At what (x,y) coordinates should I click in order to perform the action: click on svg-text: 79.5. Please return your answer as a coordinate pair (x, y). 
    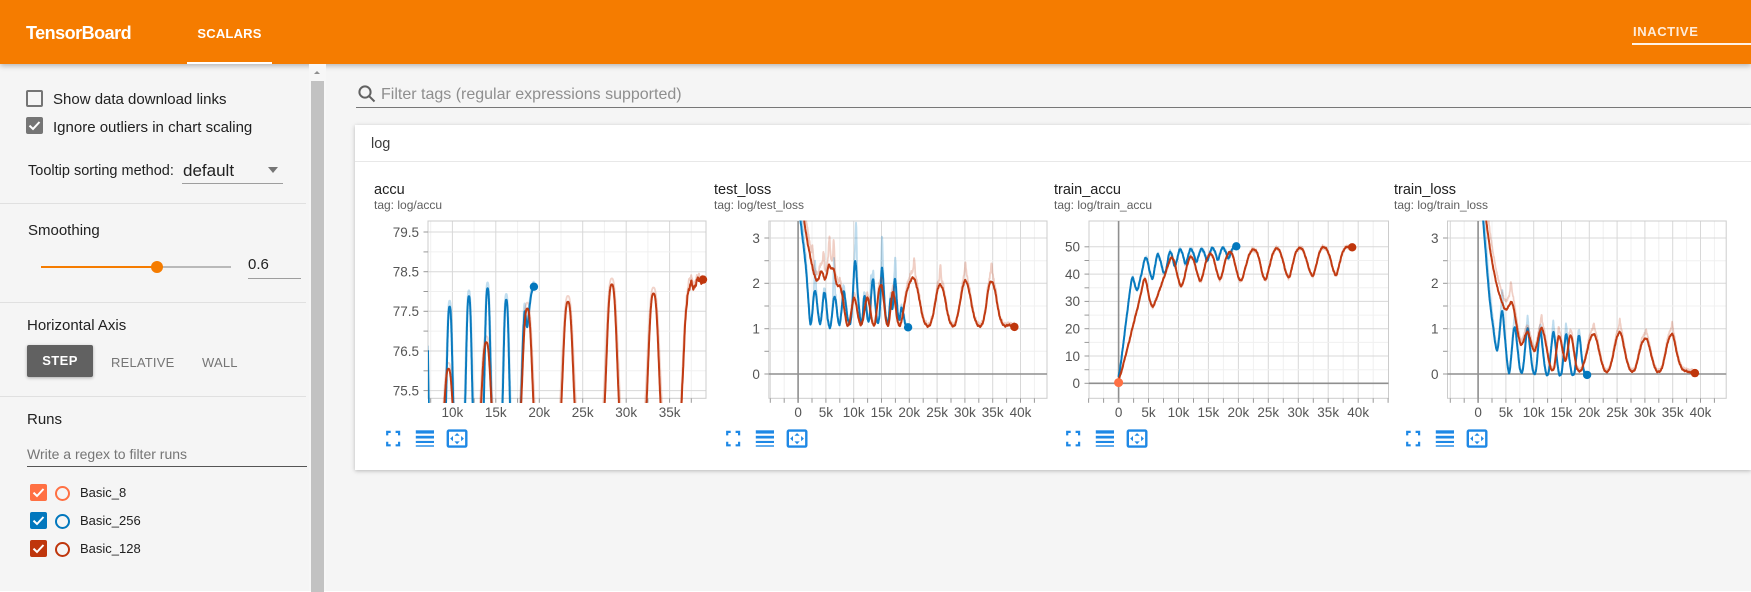
    Looking at the image, I should click on (406, 232).